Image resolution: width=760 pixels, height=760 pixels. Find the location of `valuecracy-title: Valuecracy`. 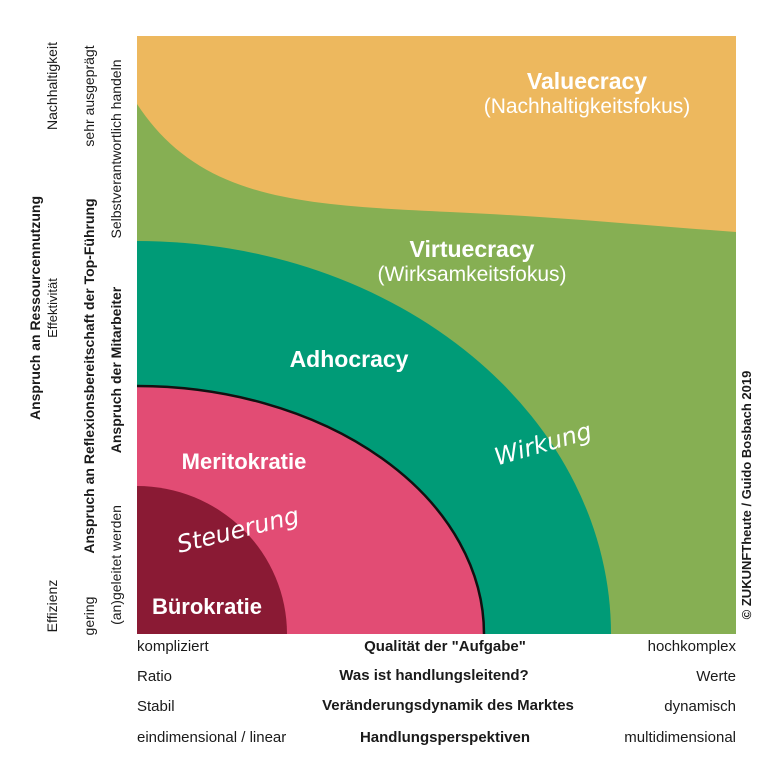

valuecracy-title: Valuecracy is located at coordinates (587, 81).